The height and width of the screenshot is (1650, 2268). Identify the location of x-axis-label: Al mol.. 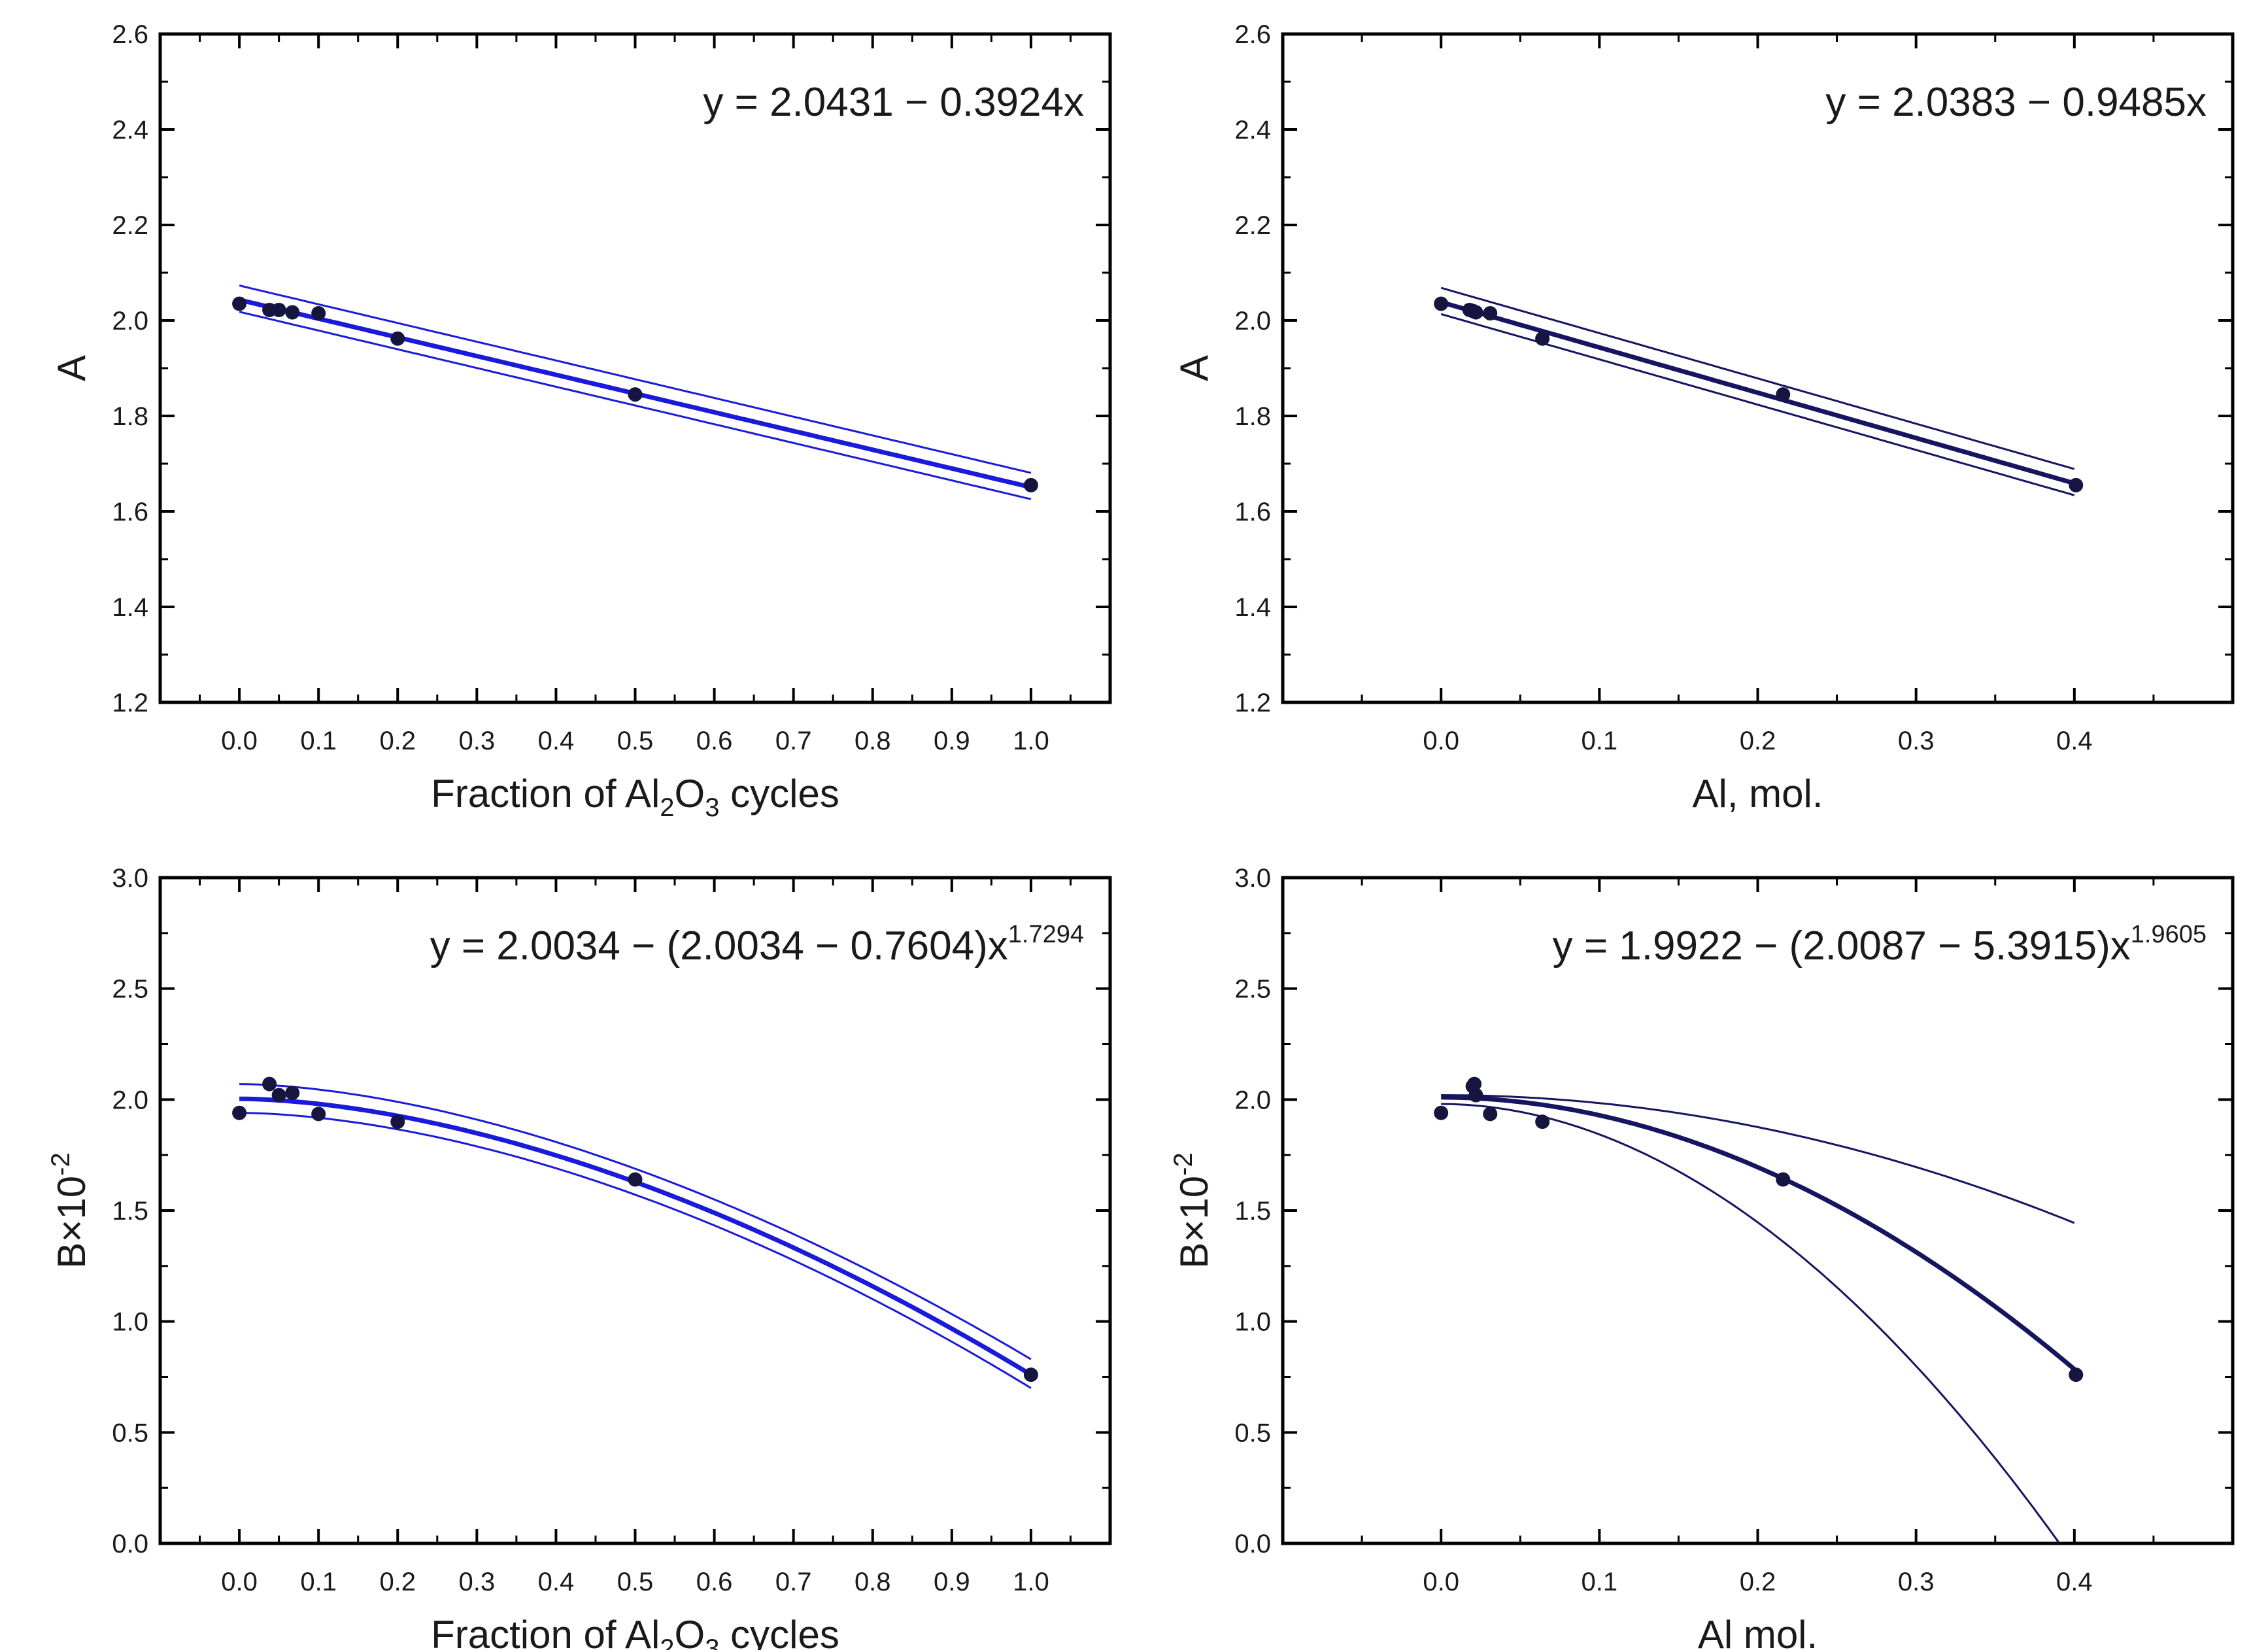
(1758, 1632).